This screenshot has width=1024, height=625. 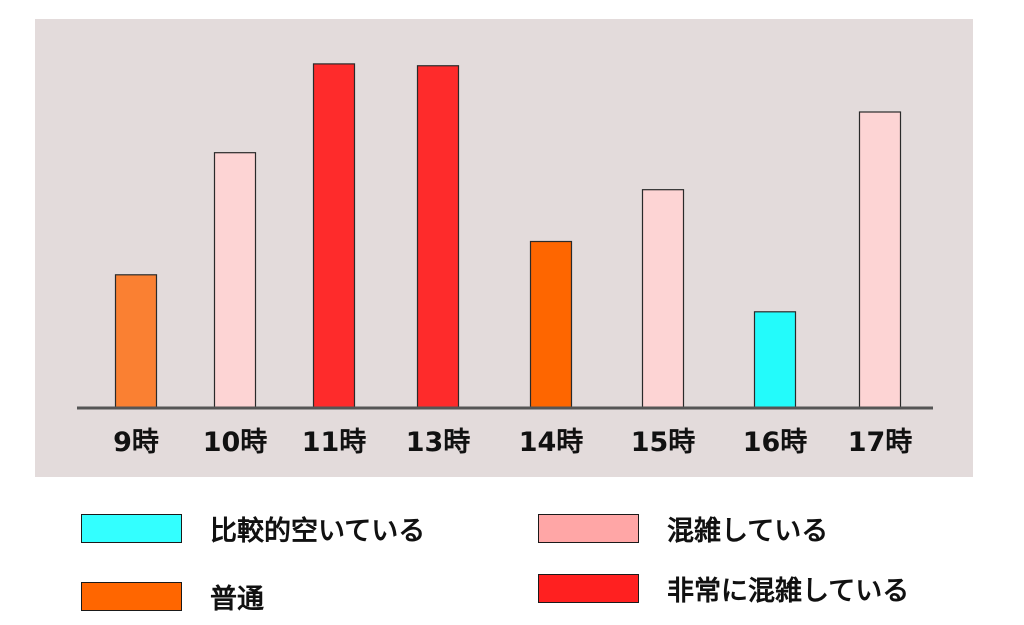 What do you see at coordinates (334, 442) in the screenshot?
I see `x-tick-label: 11時` at bounding box center [334, 442].